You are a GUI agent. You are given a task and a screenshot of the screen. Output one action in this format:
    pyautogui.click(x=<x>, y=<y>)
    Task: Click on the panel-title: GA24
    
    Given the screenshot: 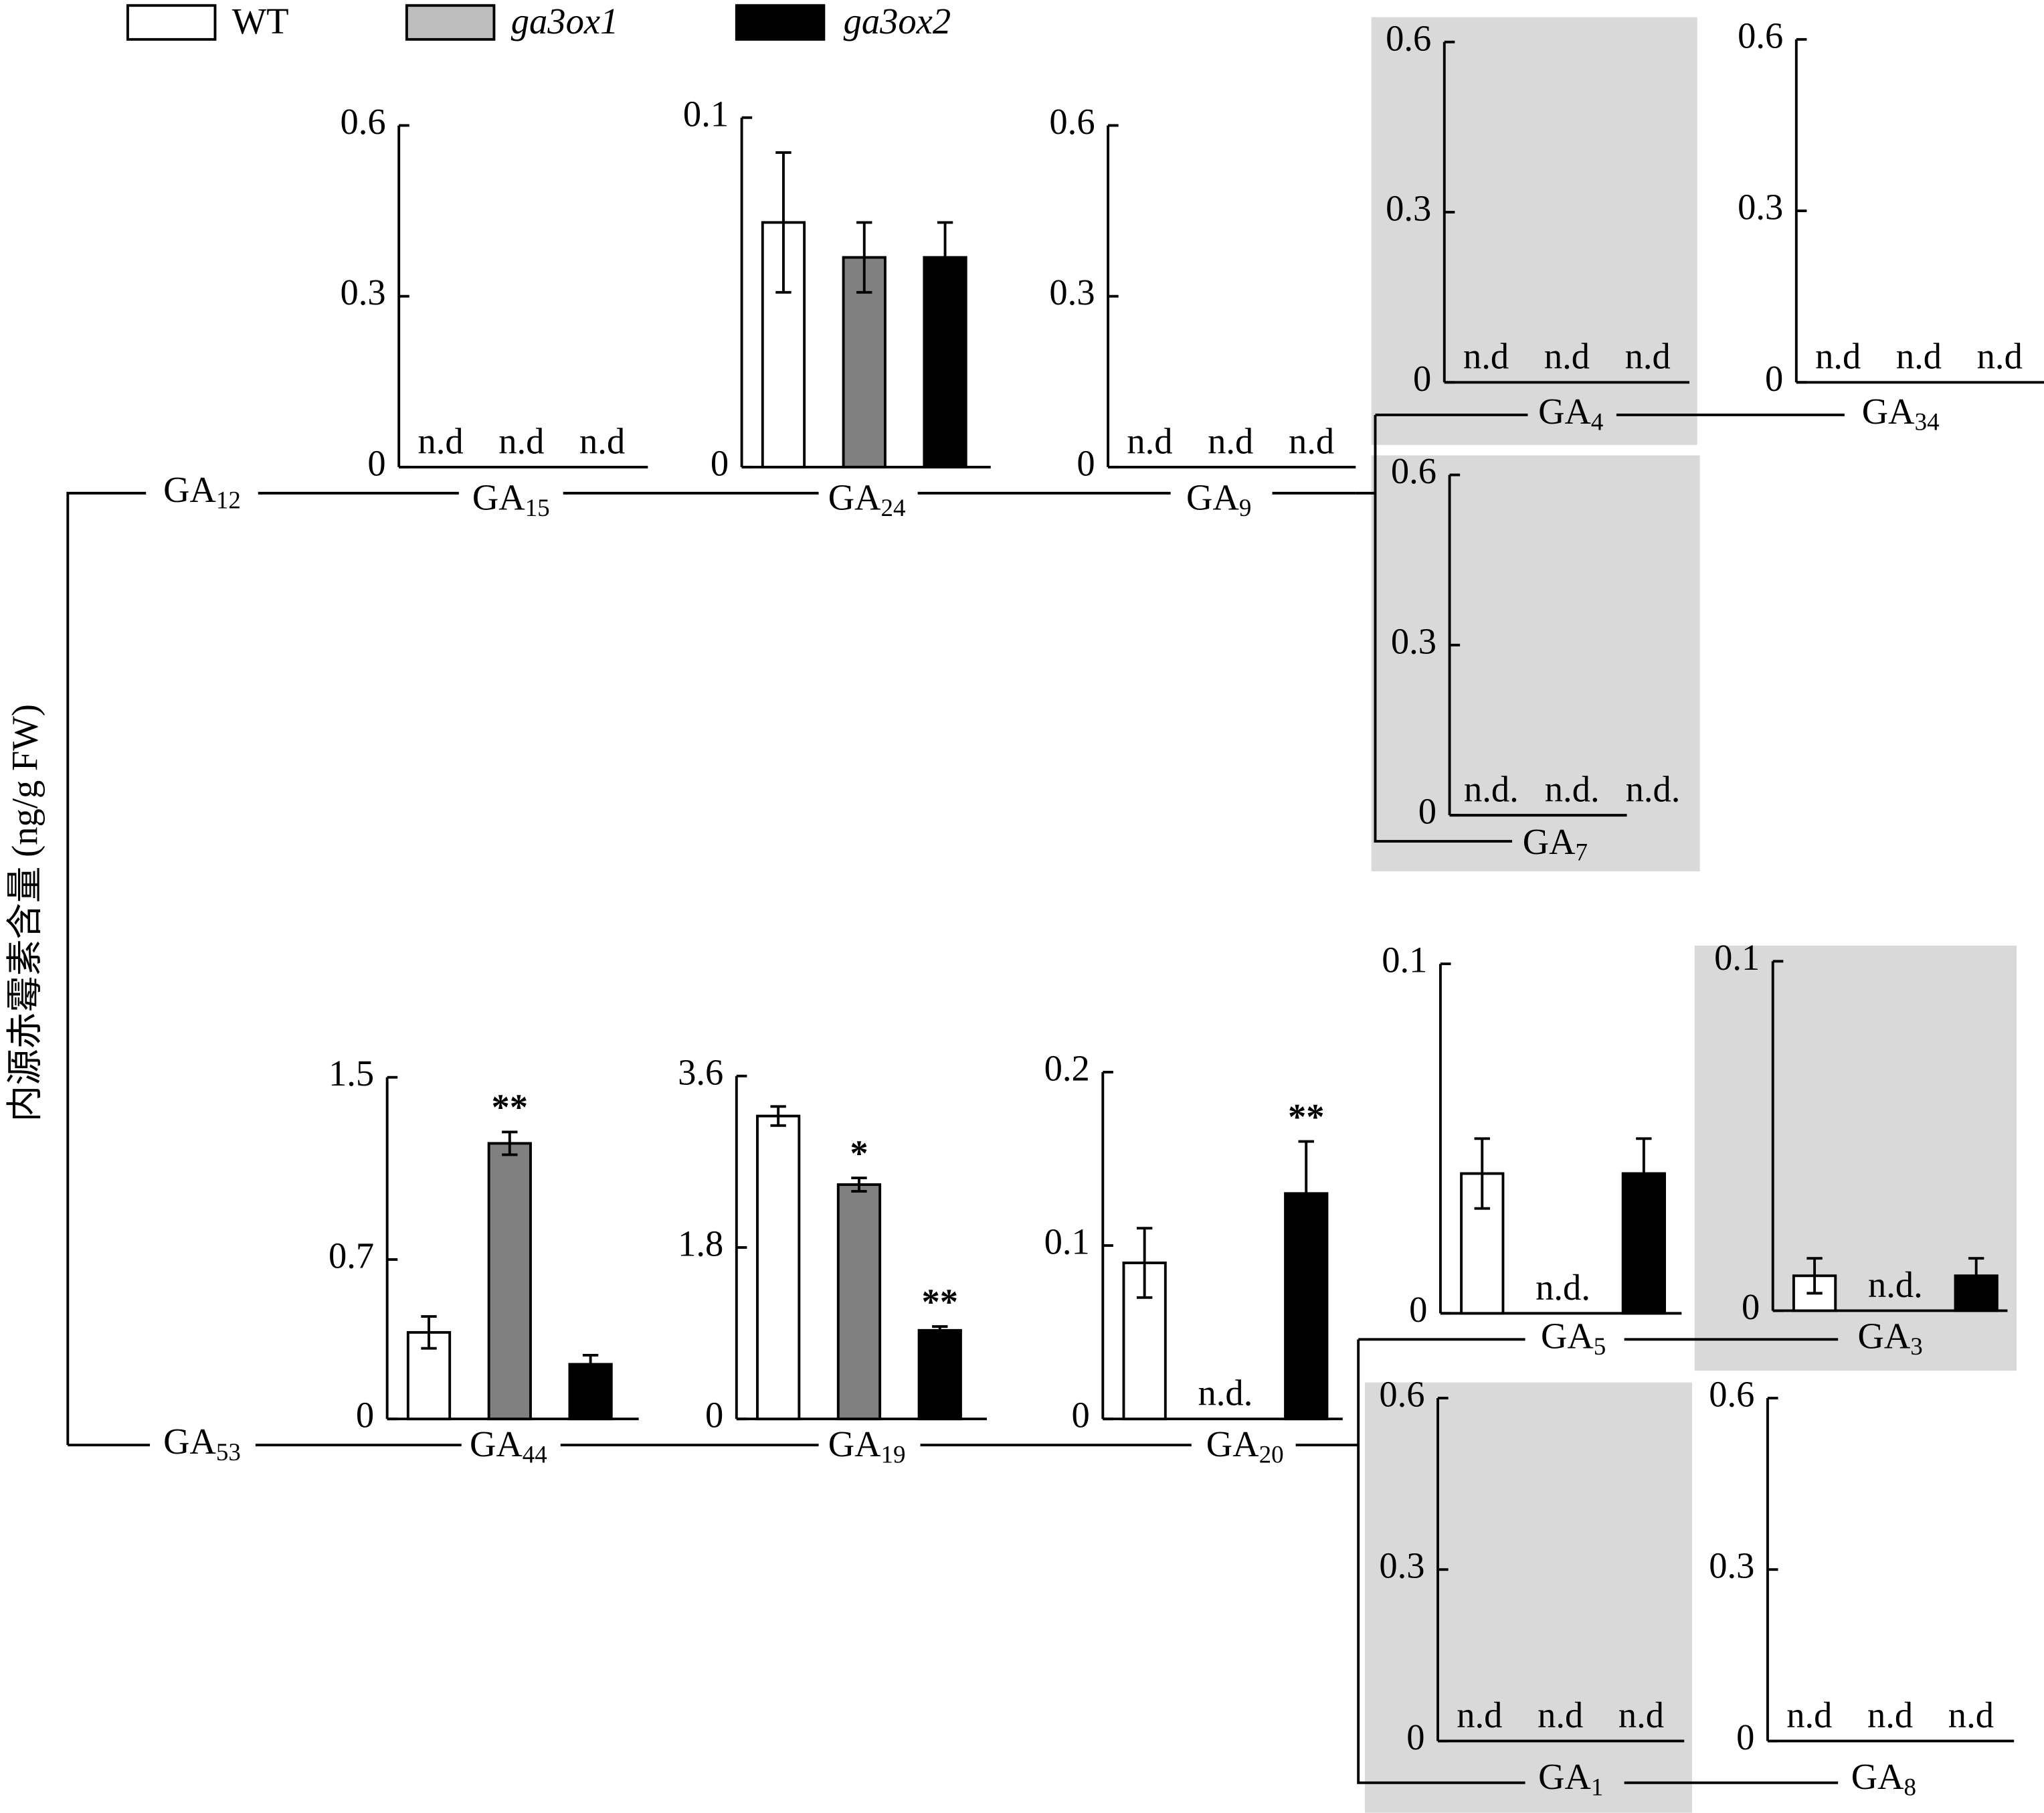 What is the action you would take?
    pyautogui.click(x=867, y=499)
    